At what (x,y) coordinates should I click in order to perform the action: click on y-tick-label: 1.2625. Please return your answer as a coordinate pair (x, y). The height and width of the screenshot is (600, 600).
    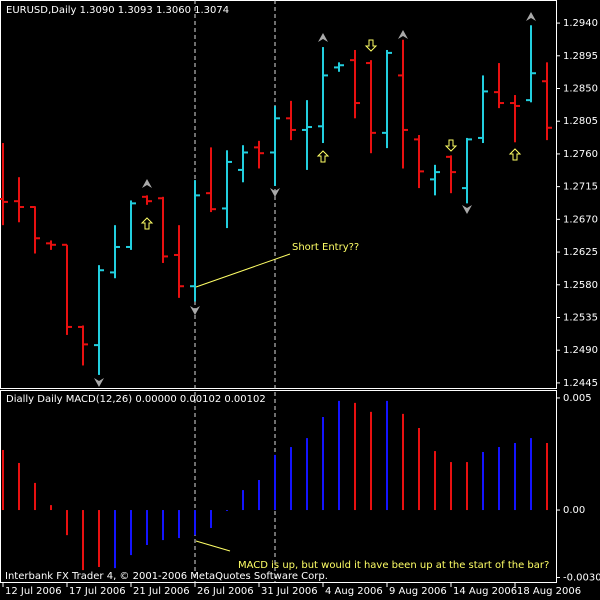
    Looking at the image, I should click on (580, 252).